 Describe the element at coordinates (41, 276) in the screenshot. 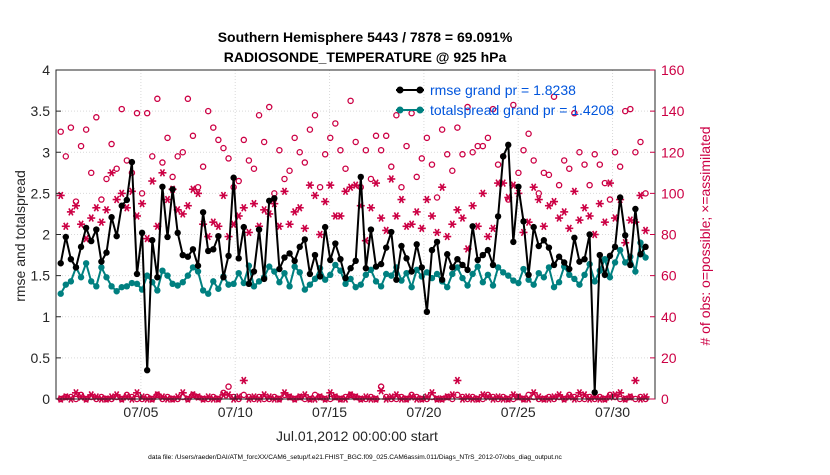

I see `y-tick-label-left: 1.5` at that location.